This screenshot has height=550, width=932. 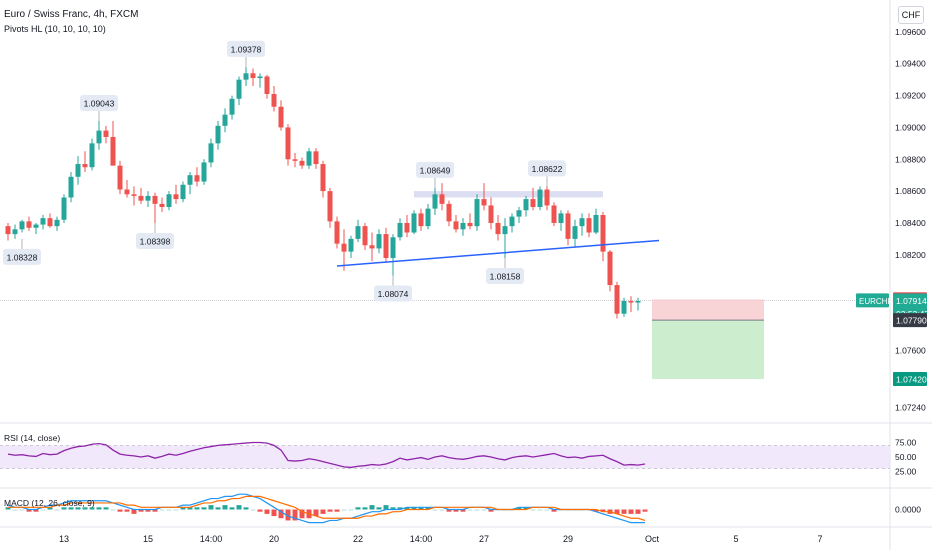 I want to click on price-tick-label: 1.07600, so click(x=910, y=350).